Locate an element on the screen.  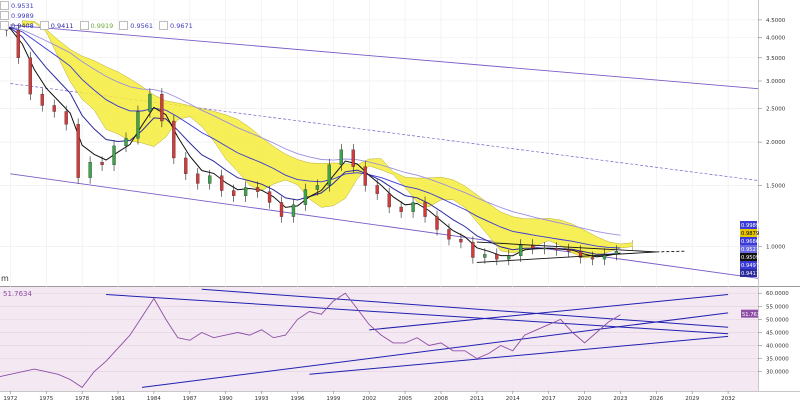
rsi-value-tag: 51.7634 is located at coordinates (752, 313).